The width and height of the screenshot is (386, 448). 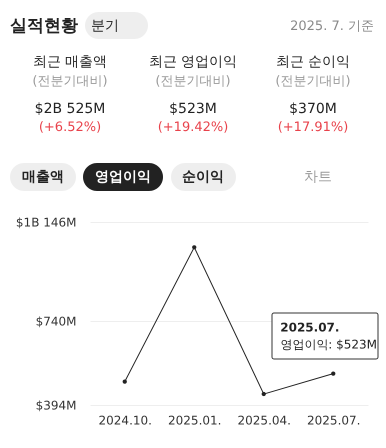 I want to click on annotation: 2025.07. 영업이익: $523M, so click(x=328, y=336).